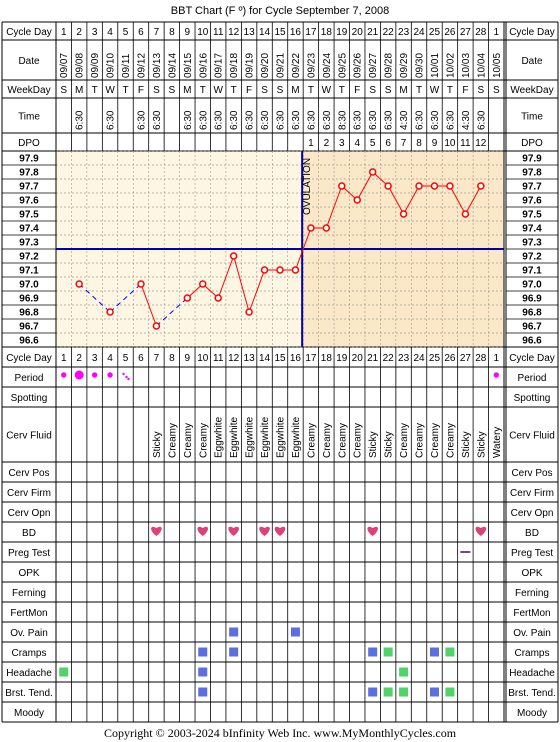  I want to click on date-label: 09/10, so click(111, 65).